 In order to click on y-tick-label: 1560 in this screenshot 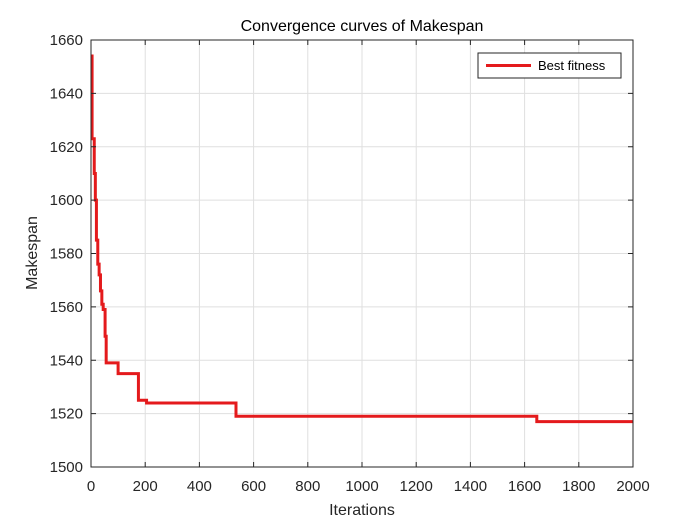, I will do `click(66, 307)`.